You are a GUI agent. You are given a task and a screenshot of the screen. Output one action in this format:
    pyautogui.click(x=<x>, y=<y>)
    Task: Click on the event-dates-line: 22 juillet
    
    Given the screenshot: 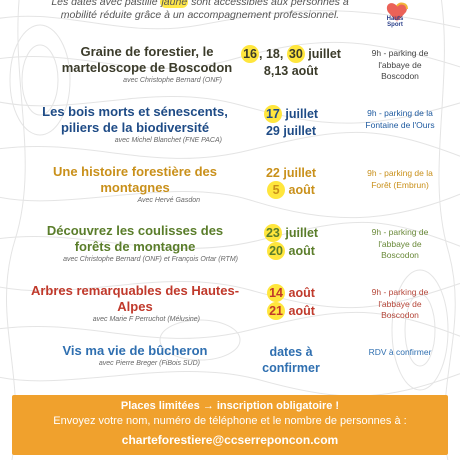 What is the action you would take?
    pyautogui.click(x=291, y=173)
    